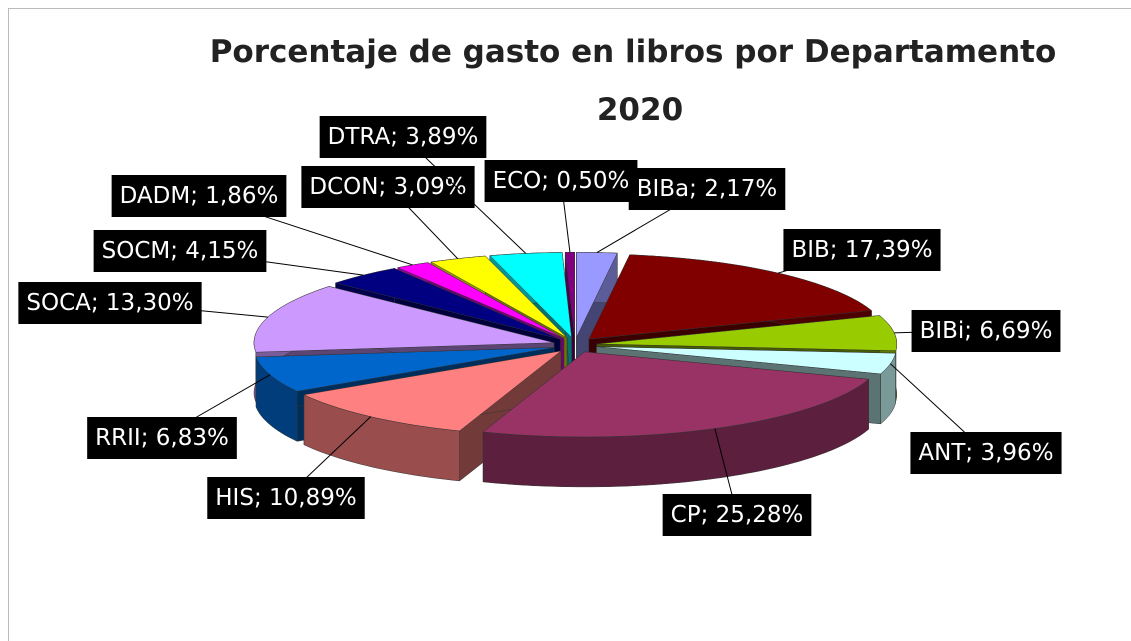 The image size is (1131, 641). I want to click on data-label: BIBi; 6,69%, so click(986, 331).